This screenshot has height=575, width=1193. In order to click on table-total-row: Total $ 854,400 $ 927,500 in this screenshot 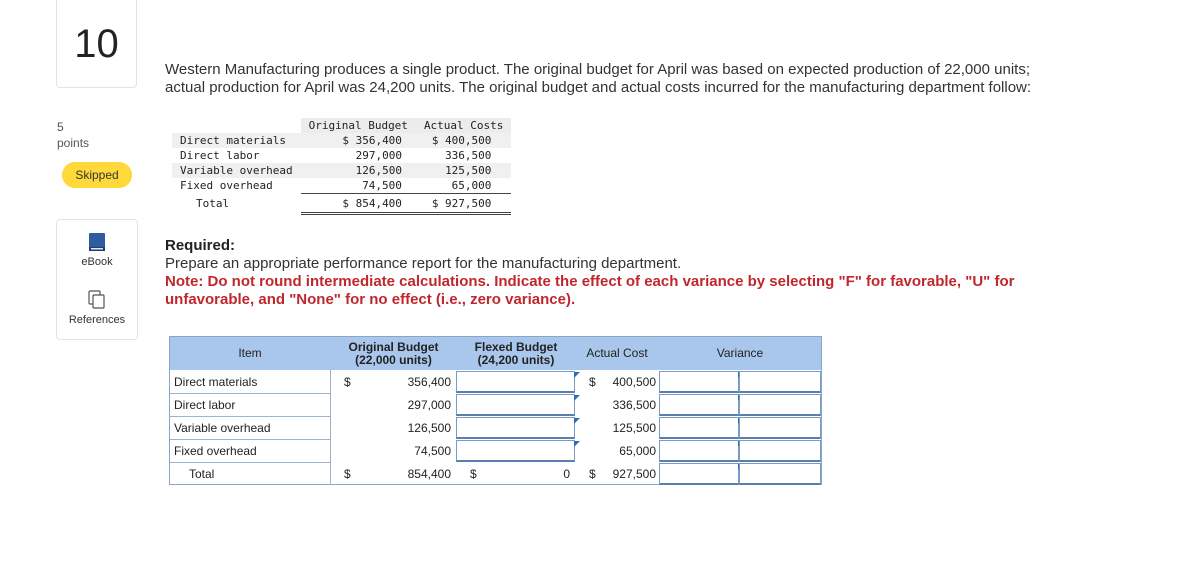, I will do `click(342, 204)`.